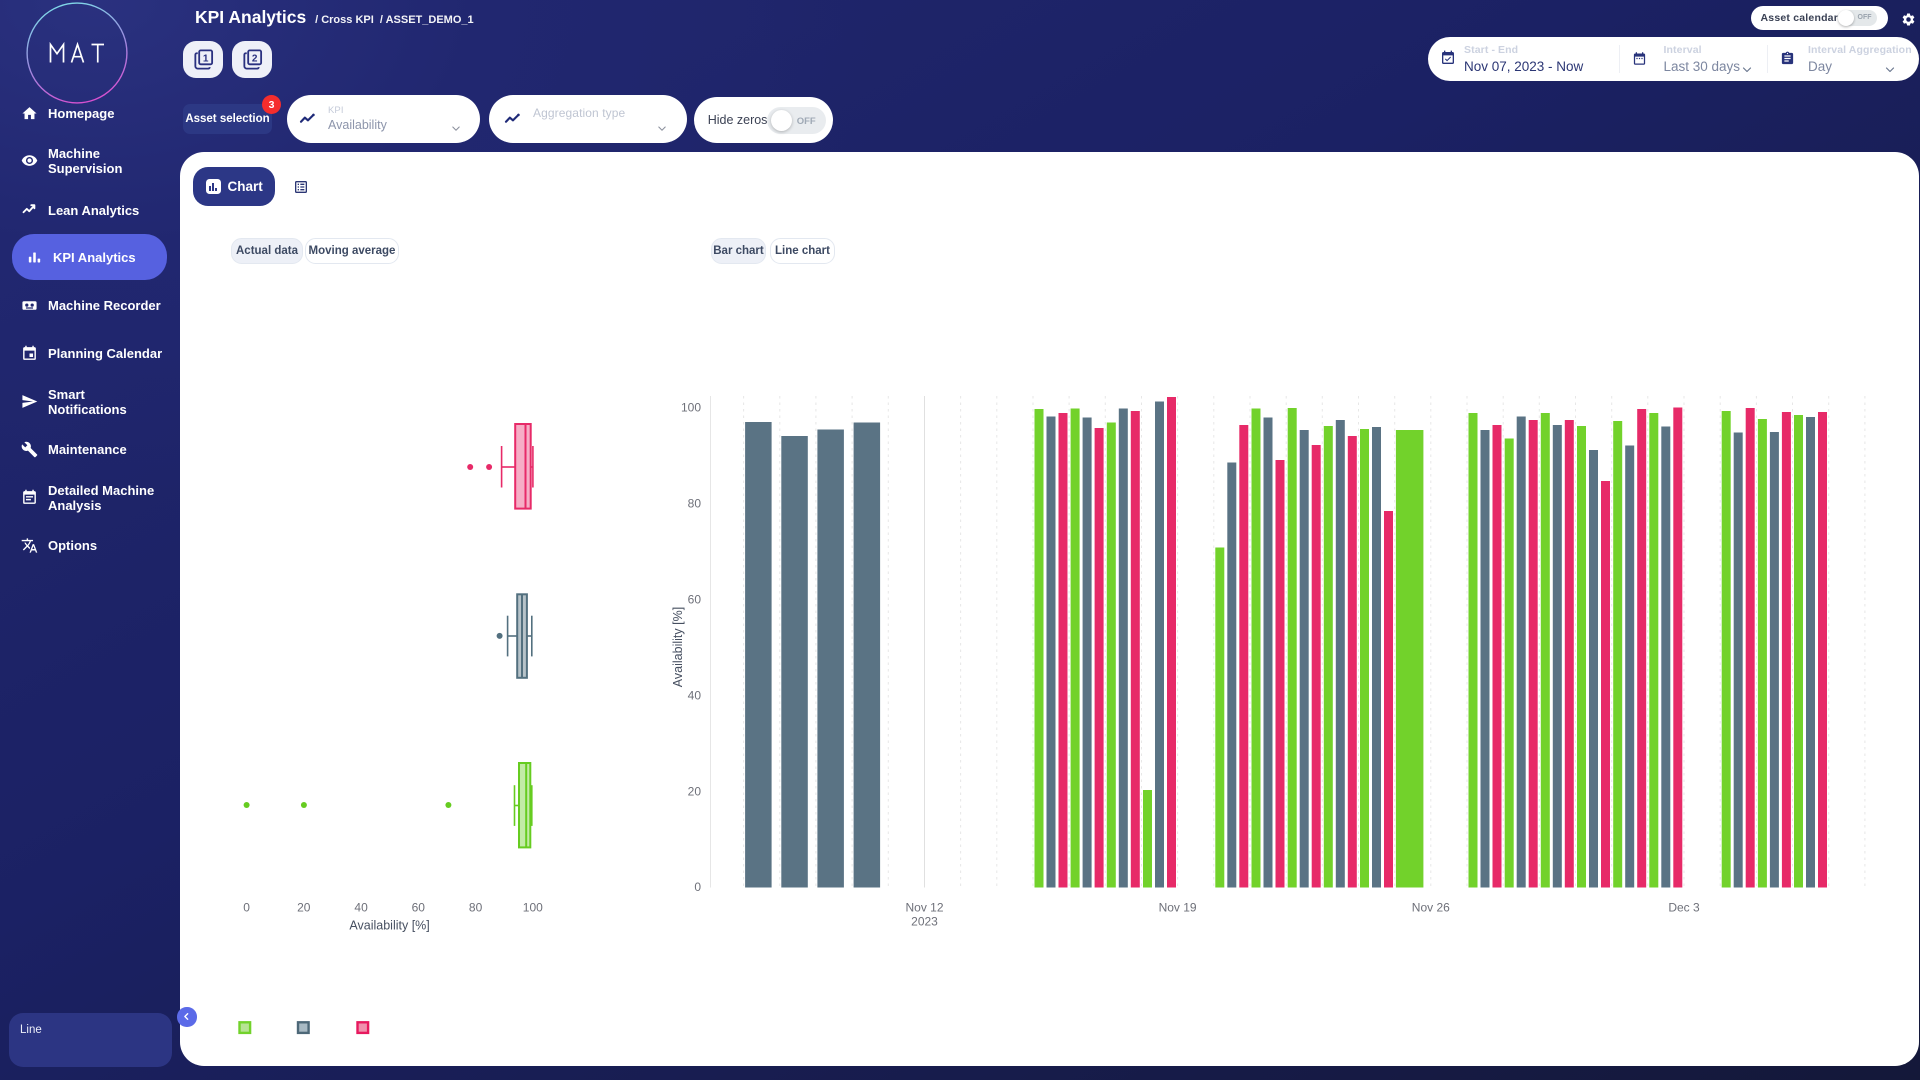 The width and height of the screenshot is (1920, 1080). Describe the element at coordinates (924, 922) in the screenshot. I see `svg-text: 2023` at that location.